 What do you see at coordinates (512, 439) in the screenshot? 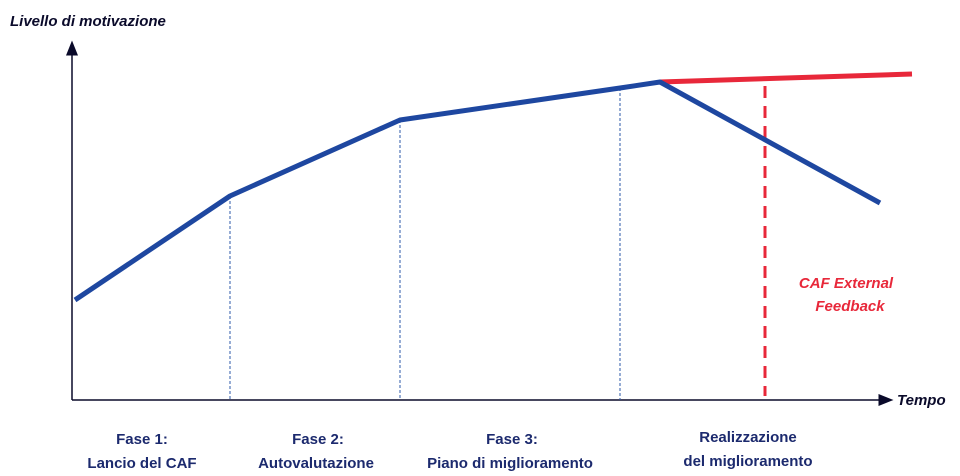
I see `phase-label: Fase 3:` at bounding box center [512, 439].